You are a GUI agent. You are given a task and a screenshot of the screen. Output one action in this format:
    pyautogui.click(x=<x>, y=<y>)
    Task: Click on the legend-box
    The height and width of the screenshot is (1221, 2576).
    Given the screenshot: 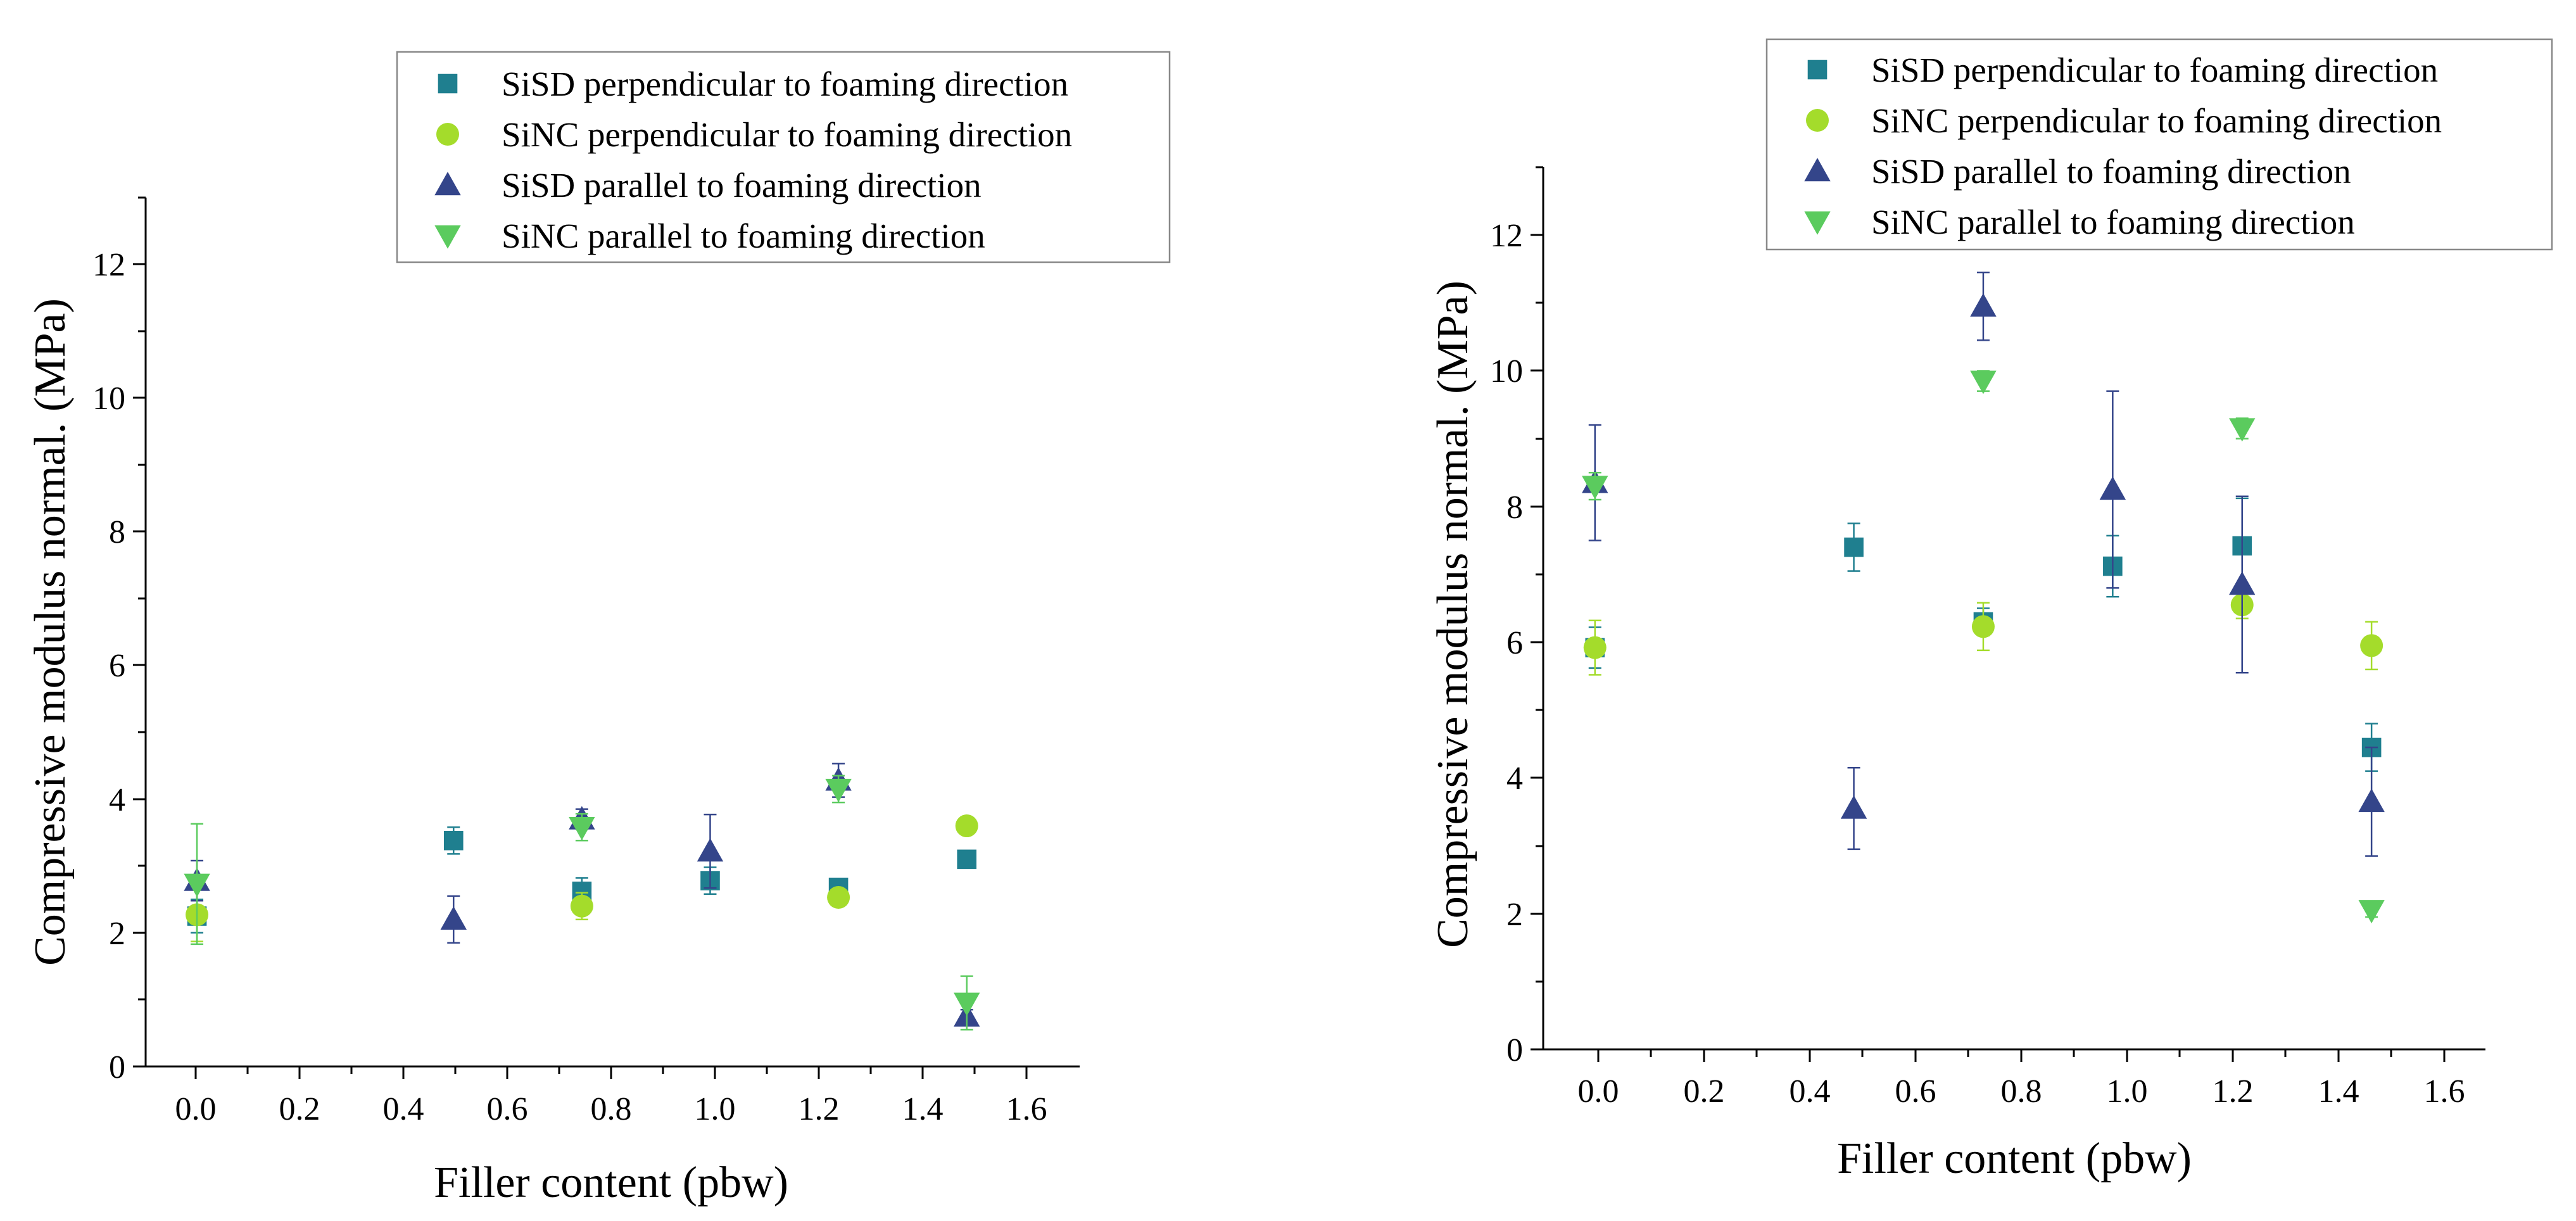 What is the action you would take?
    pyautogui.click(x=2159, y=144)
    